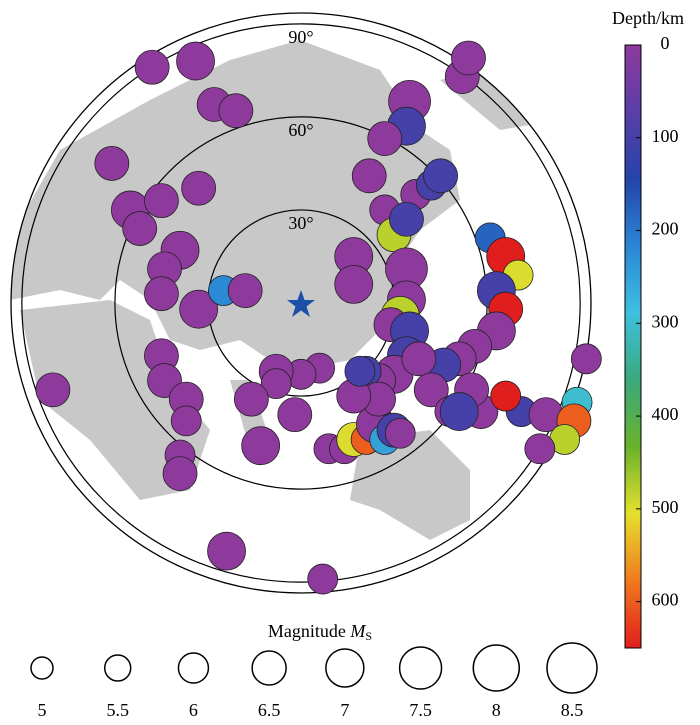 Image resolution: width=700 pixels, height=725 pixels. What do you see at coordinates (269, 710) in the screenshot?
I see `size-legend-label: 6.5` at bounding box center [269, 710].